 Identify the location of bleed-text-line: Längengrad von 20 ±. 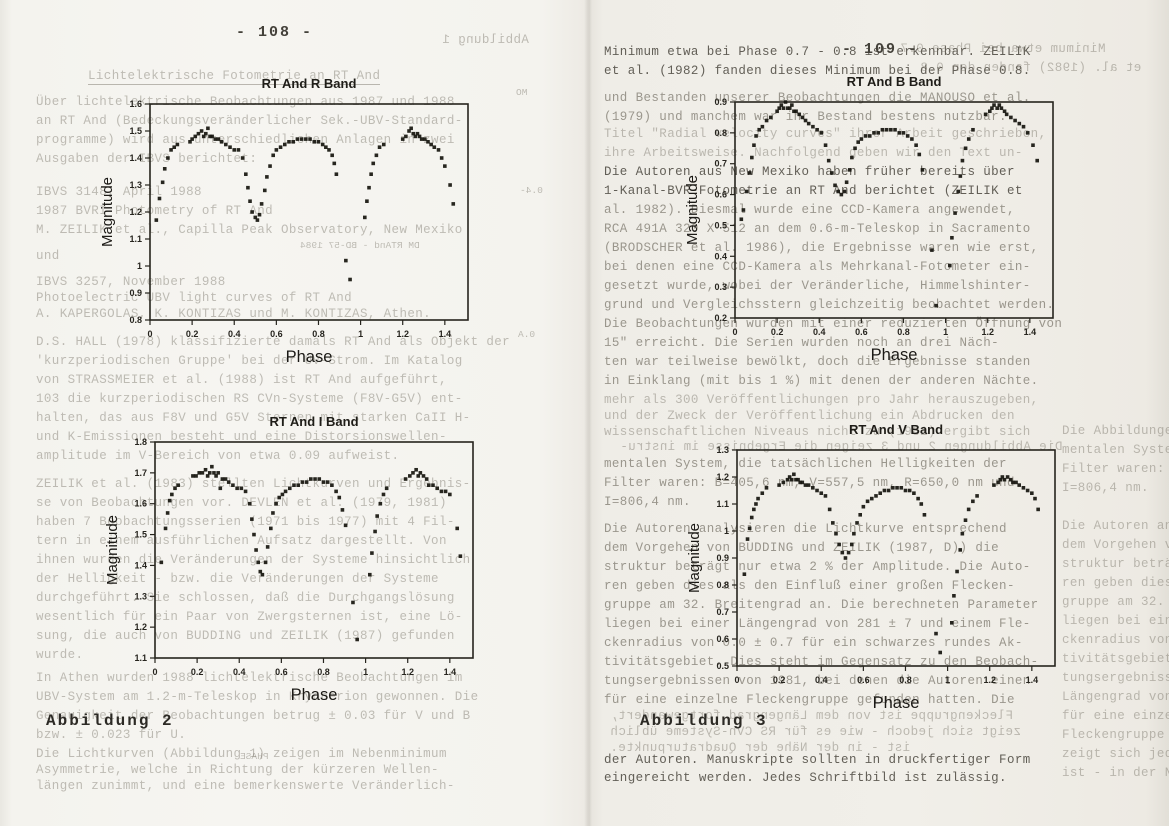
(1115, 697).